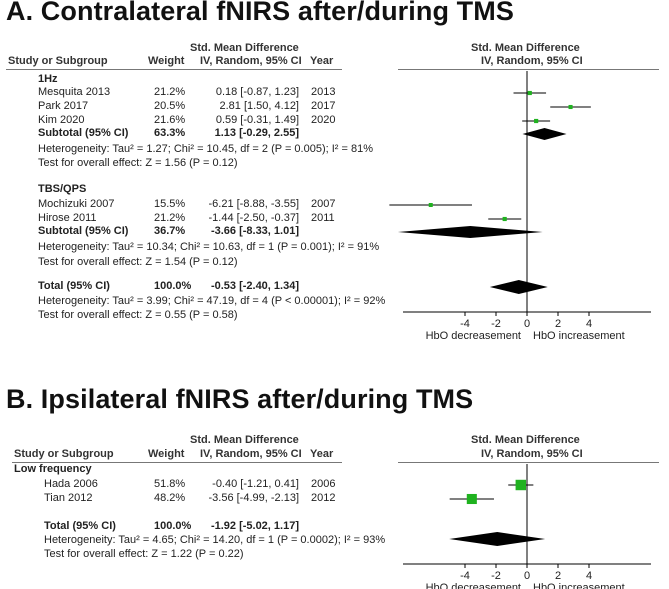  What do you see at coordinates (323, 498) in the screenshot?
I see `study-year: 2012` at bounding box center [323, 498].